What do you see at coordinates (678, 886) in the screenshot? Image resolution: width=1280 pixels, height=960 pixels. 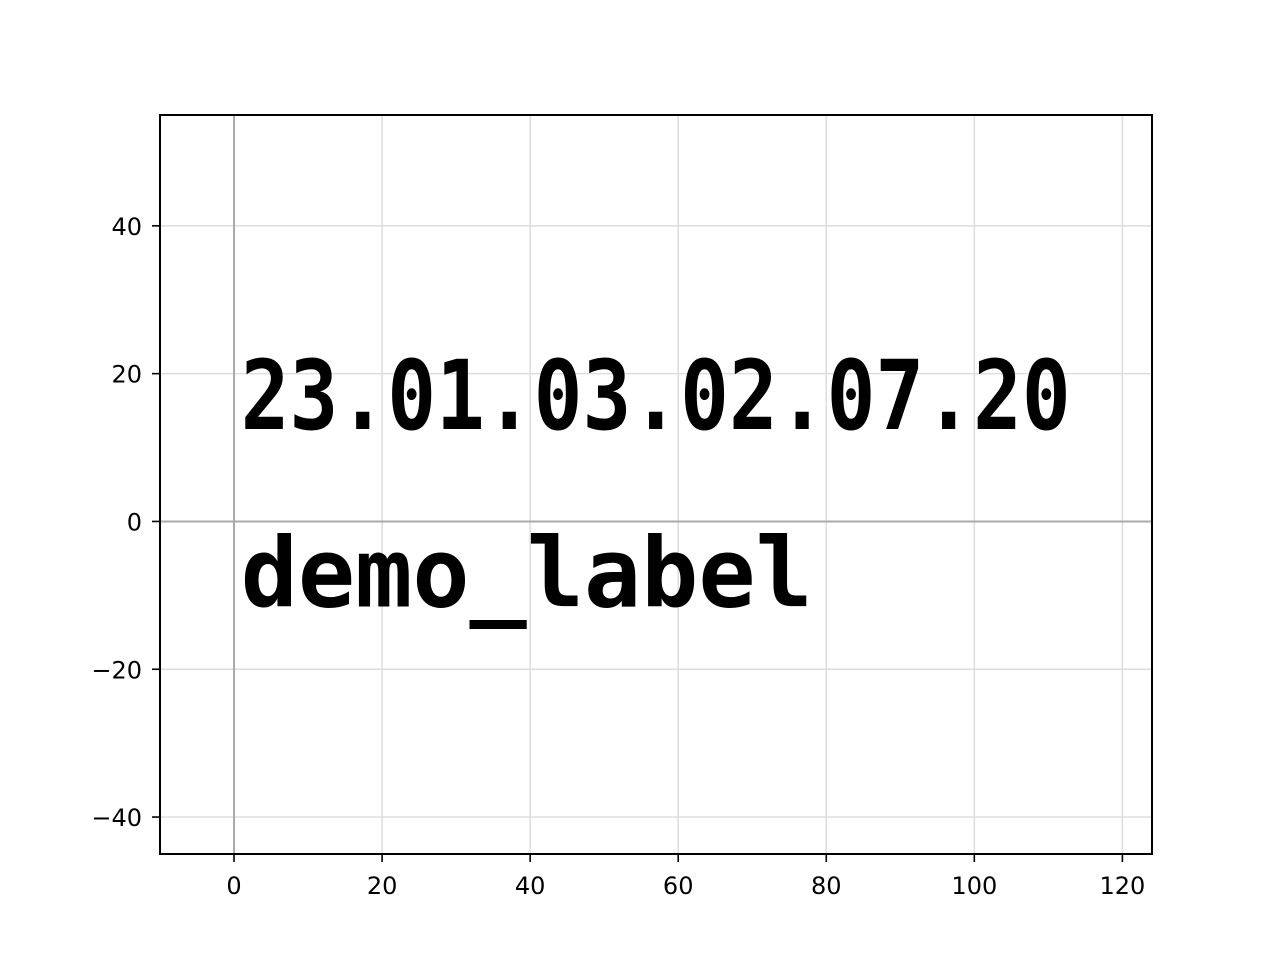 I see `x-tick-label: 60` at bounding box center [678, 886].